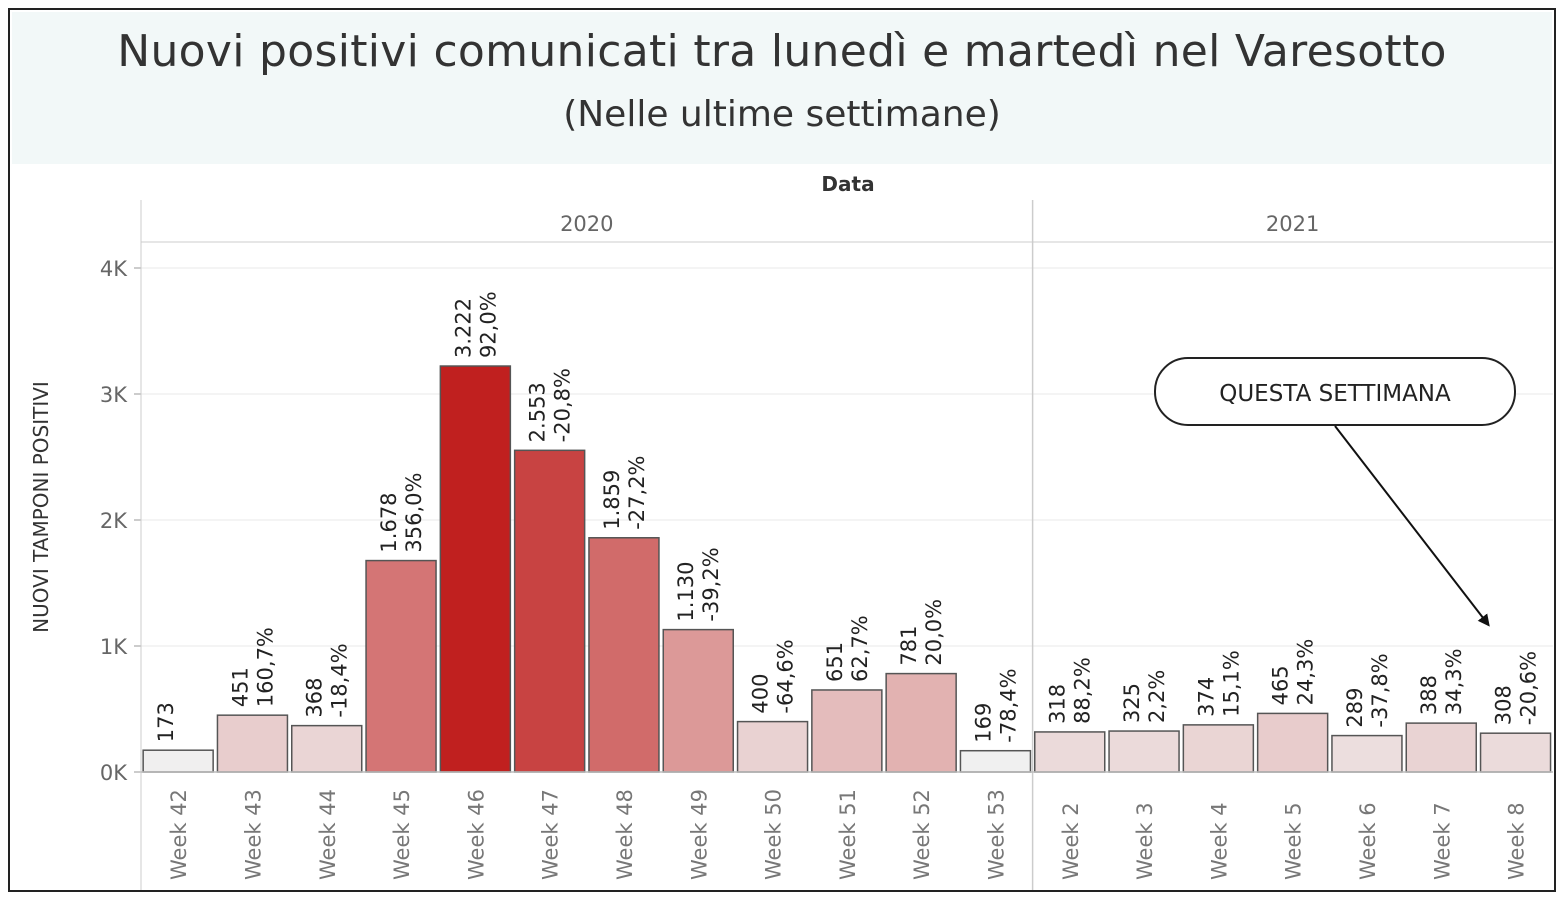 The image size is (1568, 906). Describe the element at coordinates (1058, 704) in the screenshot. I see `bar-value-label: 318` at that location.